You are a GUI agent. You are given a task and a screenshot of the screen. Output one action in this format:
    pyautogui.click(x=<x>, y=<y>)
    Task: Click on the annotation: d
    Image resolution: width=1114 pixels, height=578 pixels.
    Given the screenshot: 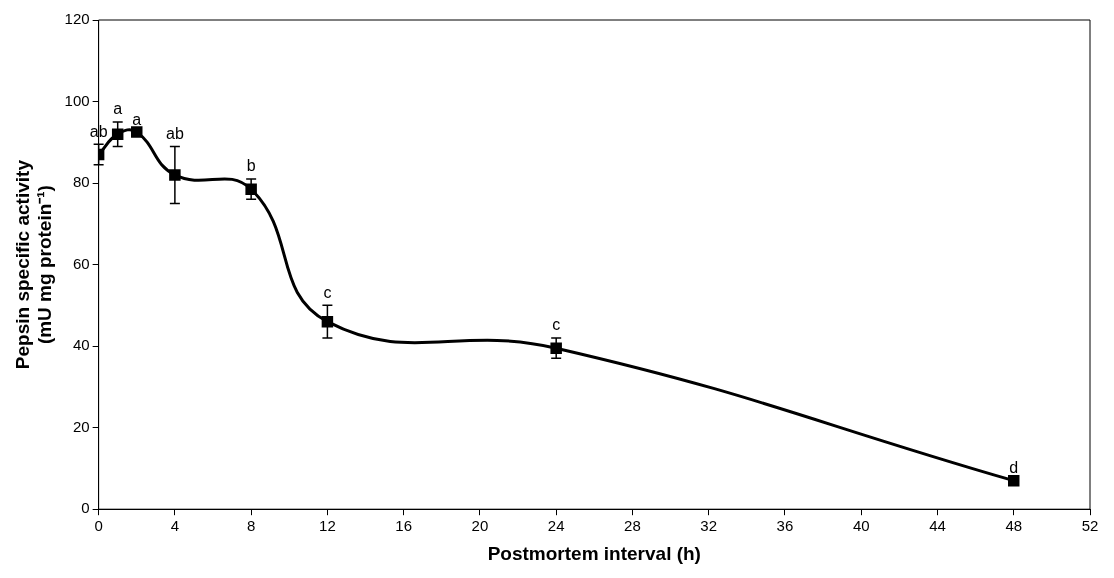 What is the action you would take?
    pyautogui.click(x=1014, y=468)
    